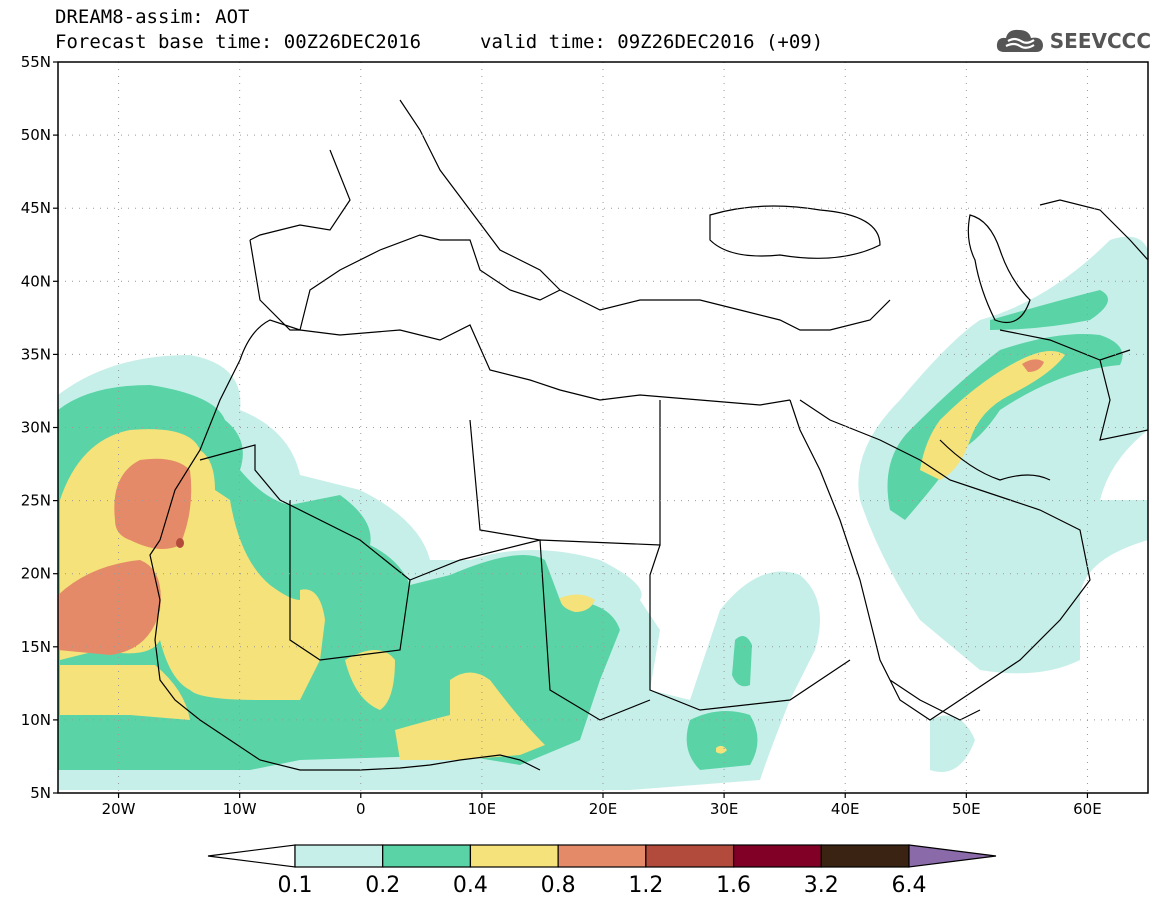 The width and height of the screenshot is (1165, 905). What do you see at coordinates (36, 501) in the screenshot?
I see `lat-tick-label: 25N` at bounding box center [36, 501].